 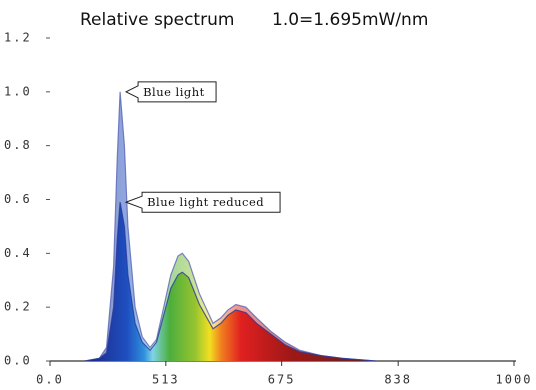 What do you see at coordinates (18, 361) in the screenshot?
I see `y-tick-label: 0.0` at bounding box center [18, 361].